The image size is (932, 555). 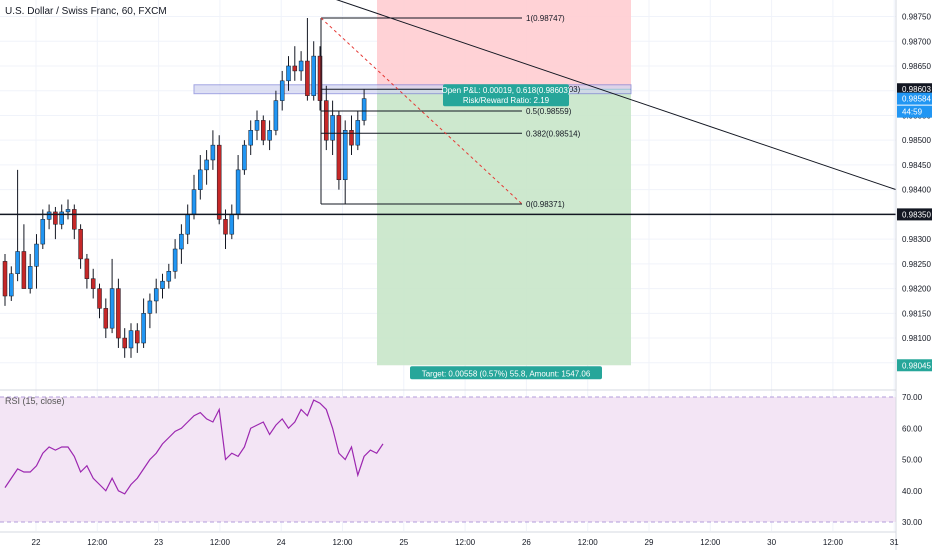 I want to click on y-tick-label: 0.98100, so click(x=916, y=338).